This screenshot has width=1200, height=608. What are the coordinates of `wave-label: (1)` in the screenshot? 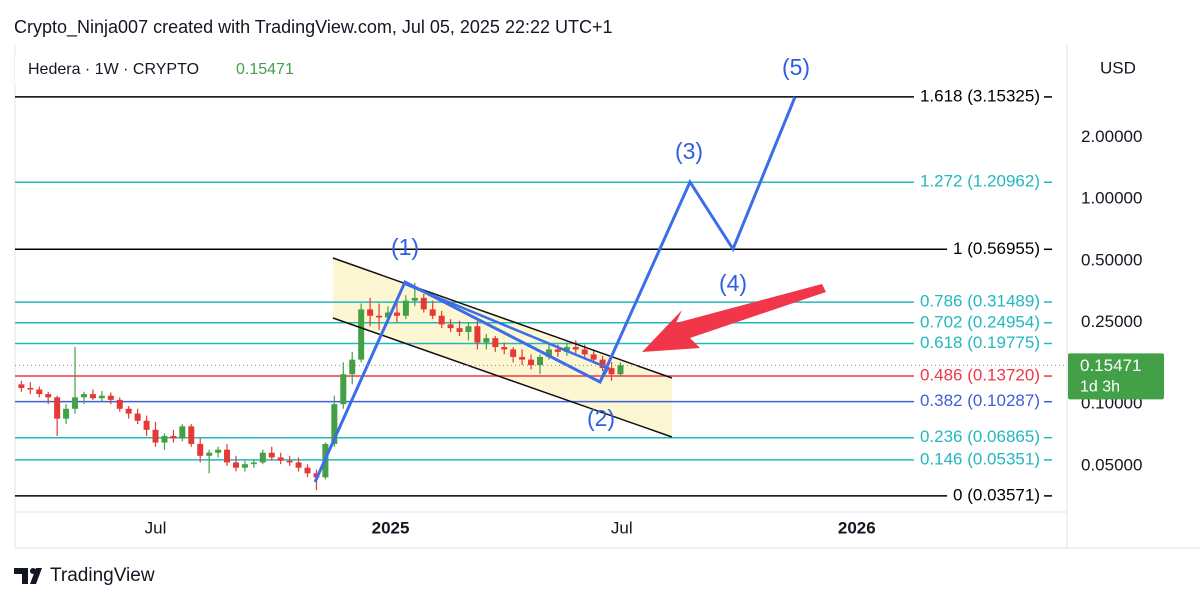 It's located at (405, 247).